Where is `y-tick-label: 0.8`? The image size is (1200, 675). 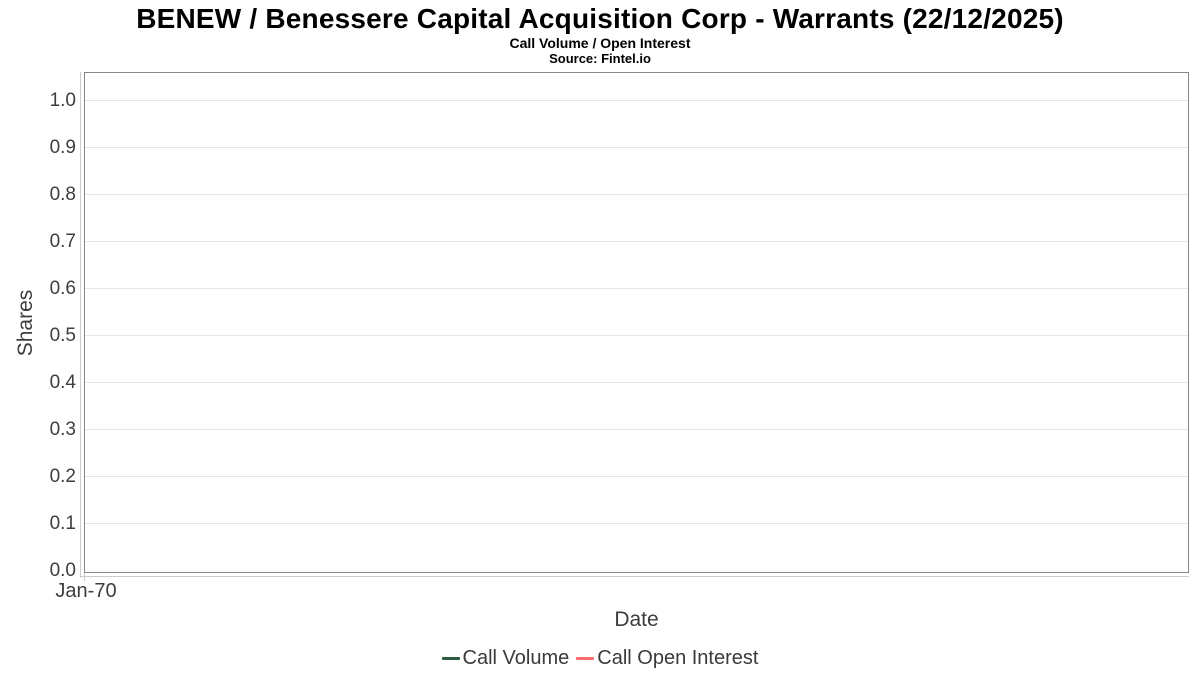
y-tick-label: 0.8 is located at coordinates (62, 194).